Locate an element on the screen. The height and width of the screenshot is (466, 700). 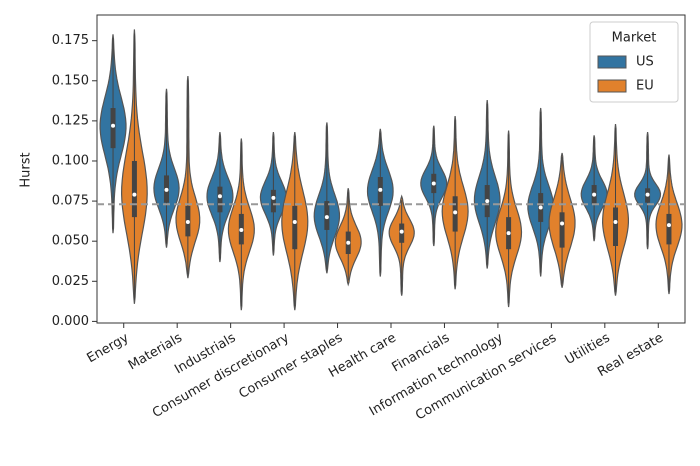
legend-label: US is located at coordinates (645, 62).